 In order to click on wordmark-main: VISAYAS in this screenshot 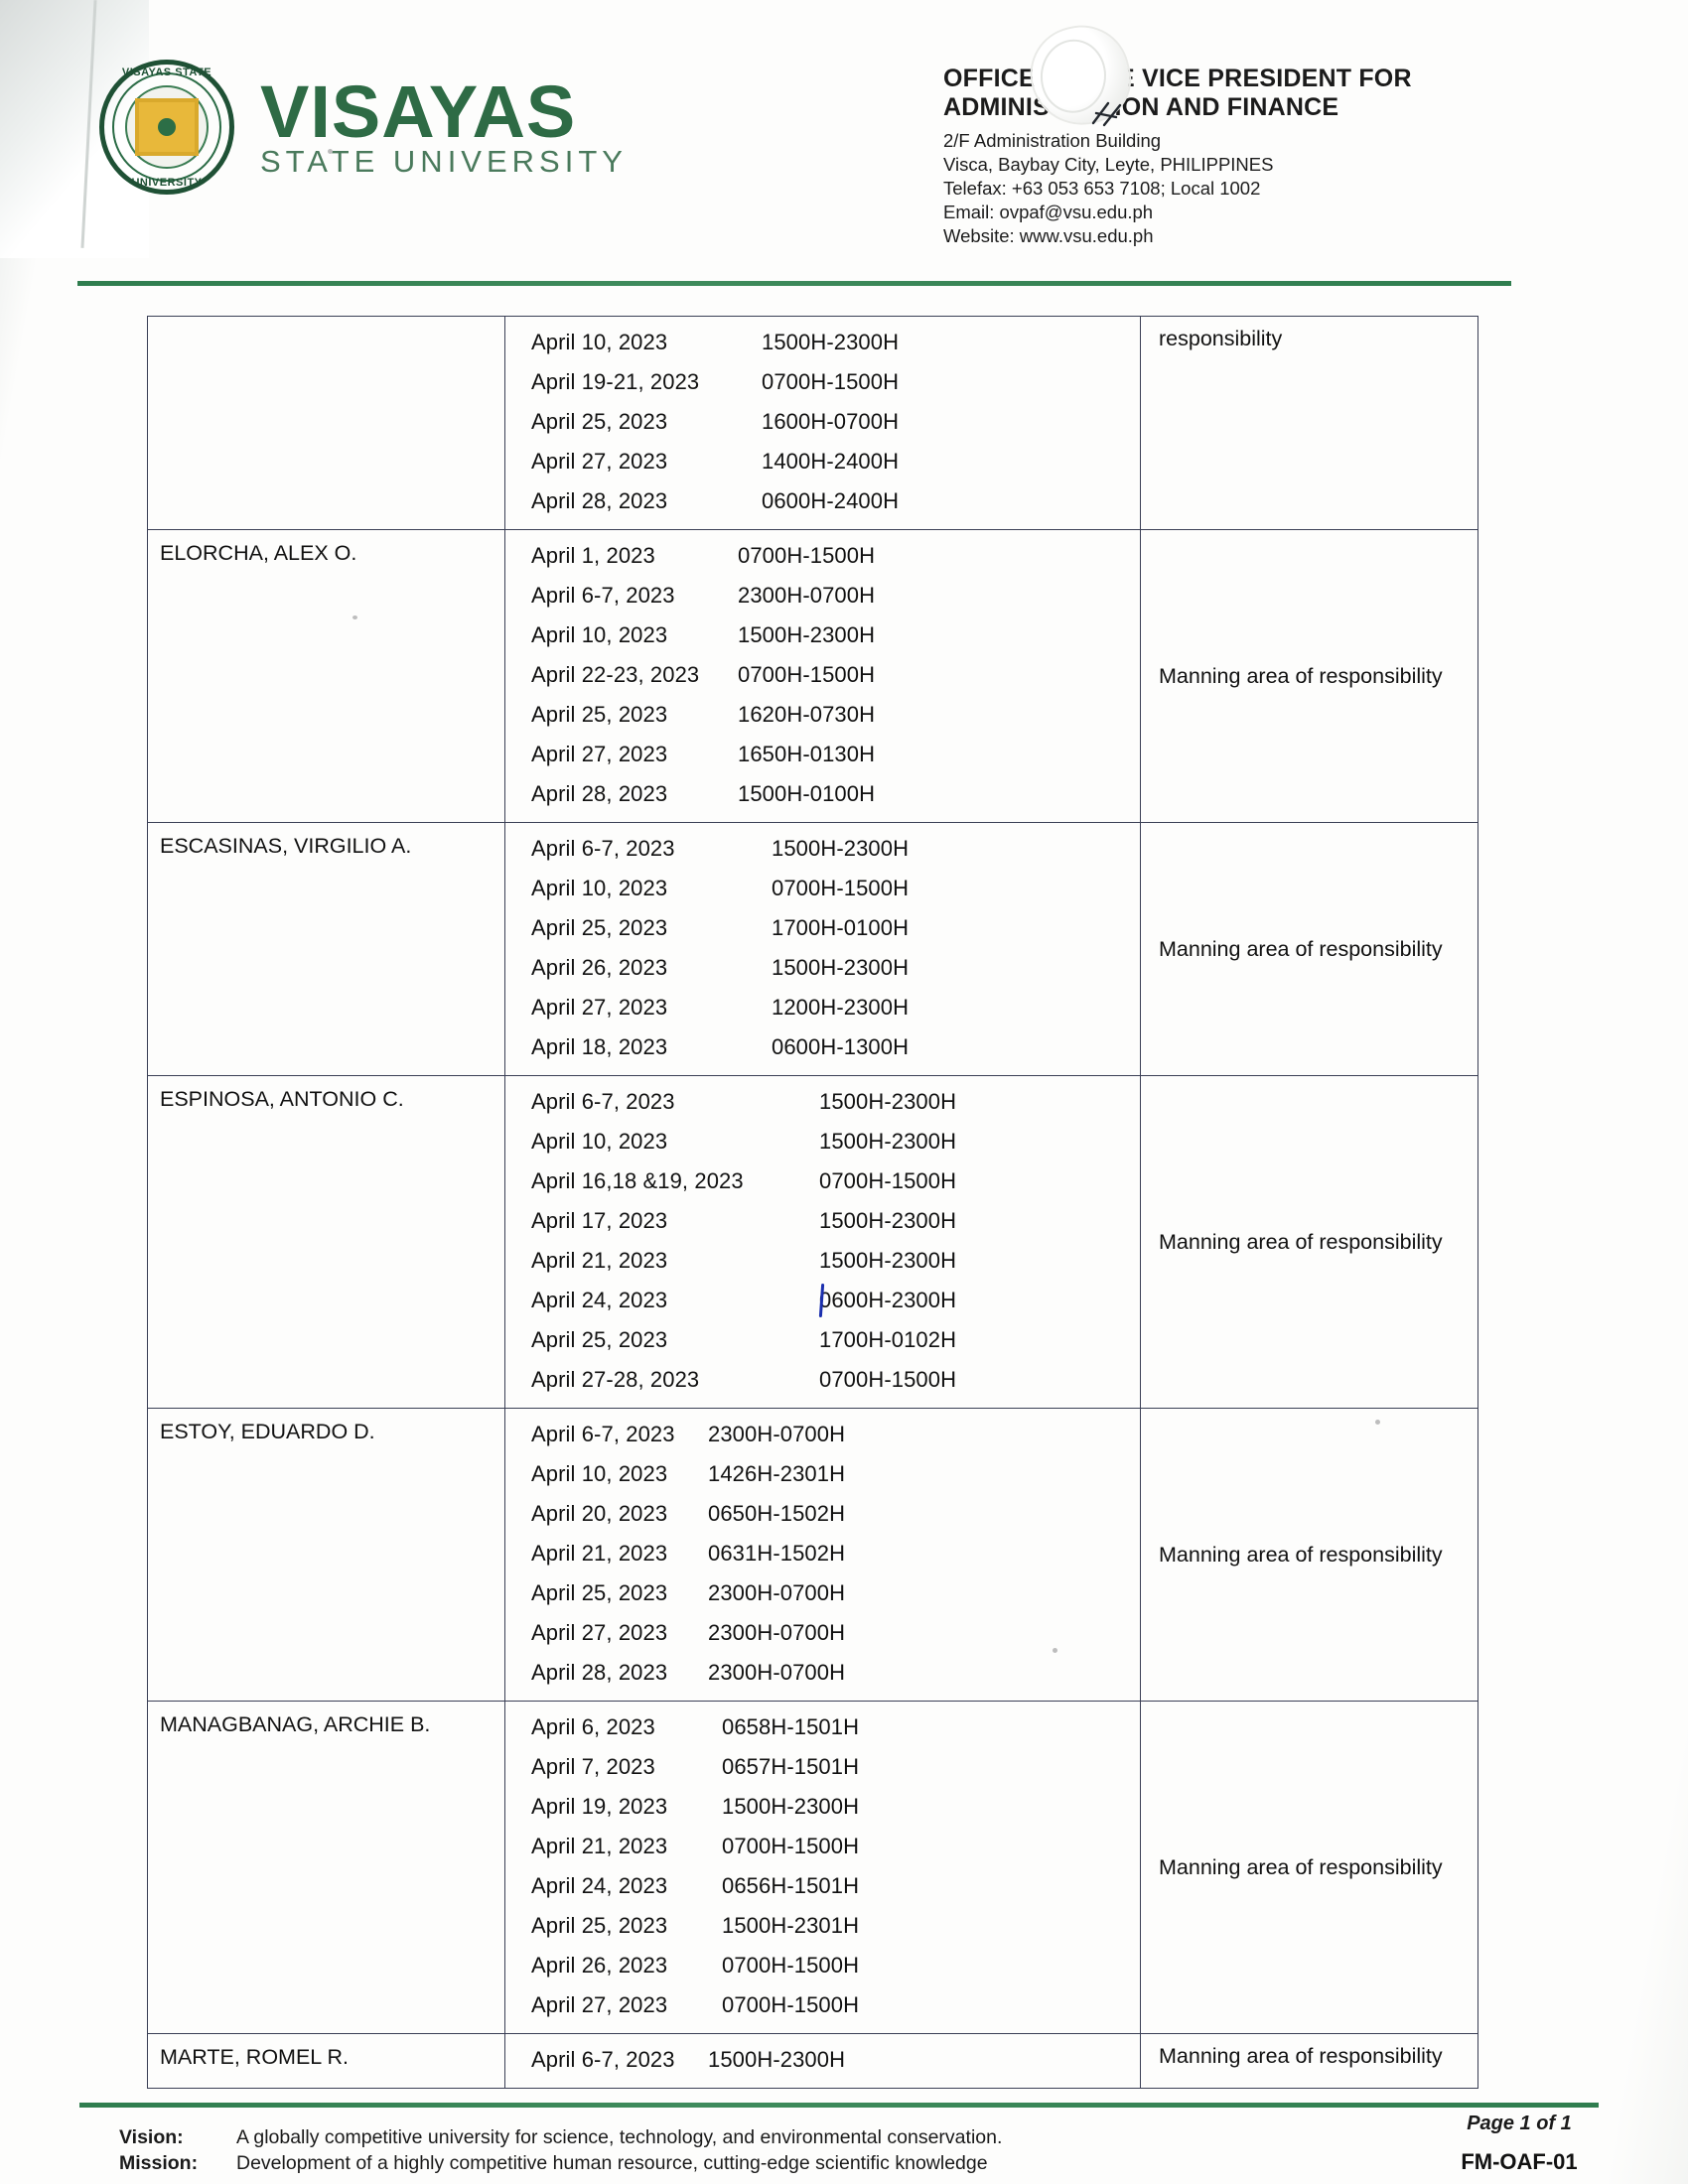, I will do `click(418, 111)`.